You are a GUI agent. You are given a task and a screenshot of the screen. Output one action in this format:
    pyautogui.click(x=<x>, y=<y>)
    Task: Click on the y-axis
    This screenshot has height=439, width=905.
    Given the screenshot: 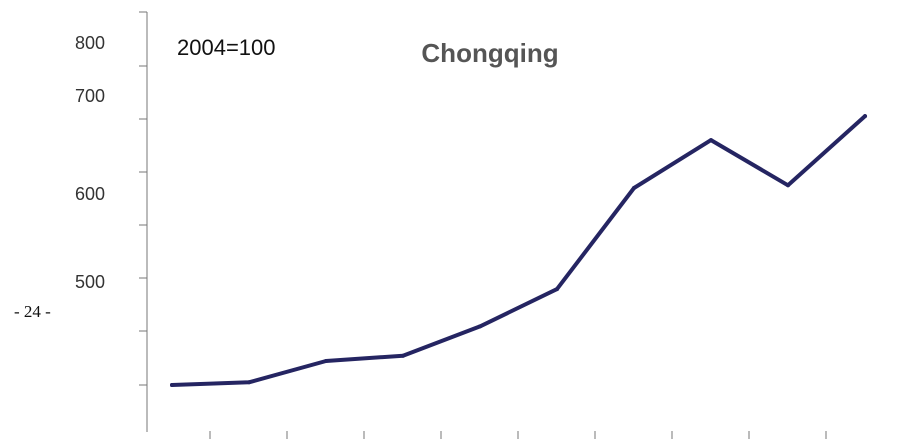 What is the action you would take?
    pyautogui.click(x=143, y=221)
    